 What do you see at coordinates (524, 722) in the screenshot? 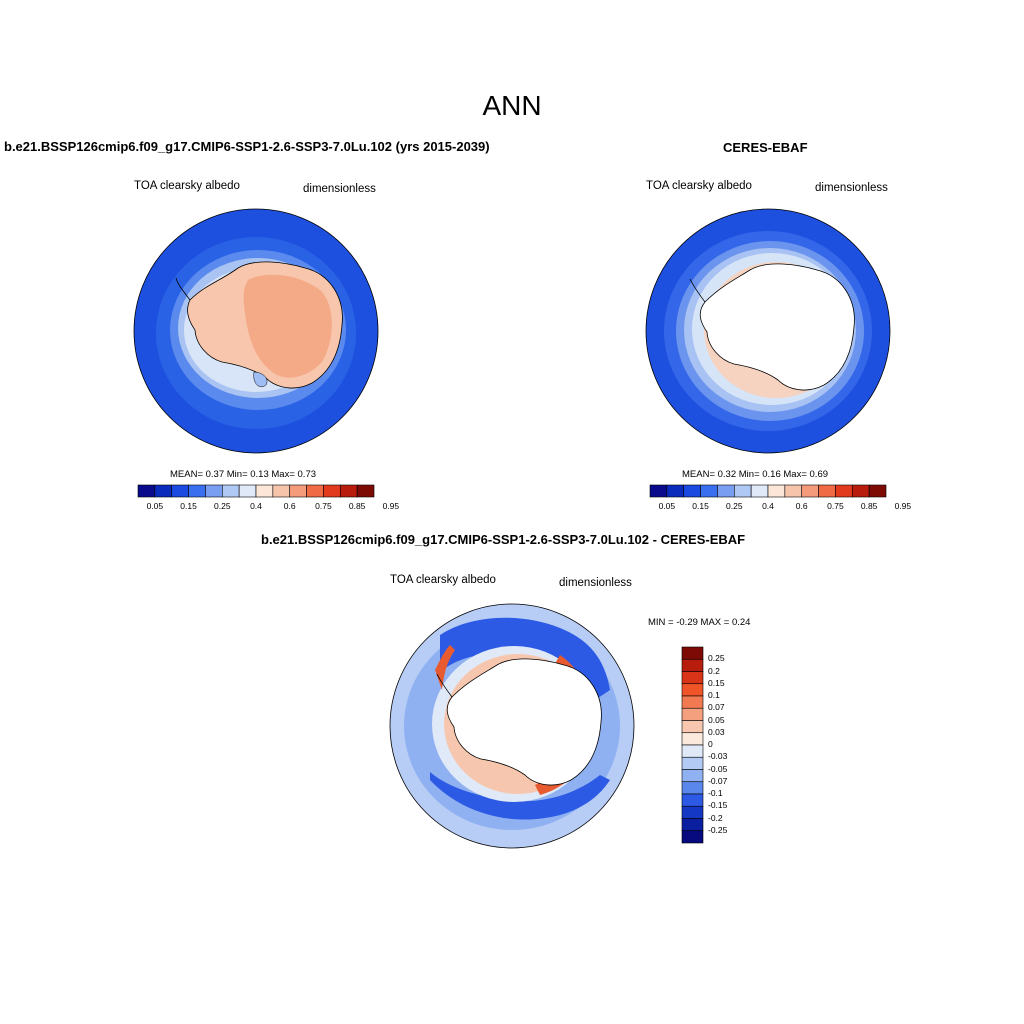
I see `diff-antarctica-land` at bounding box center [524, 722].